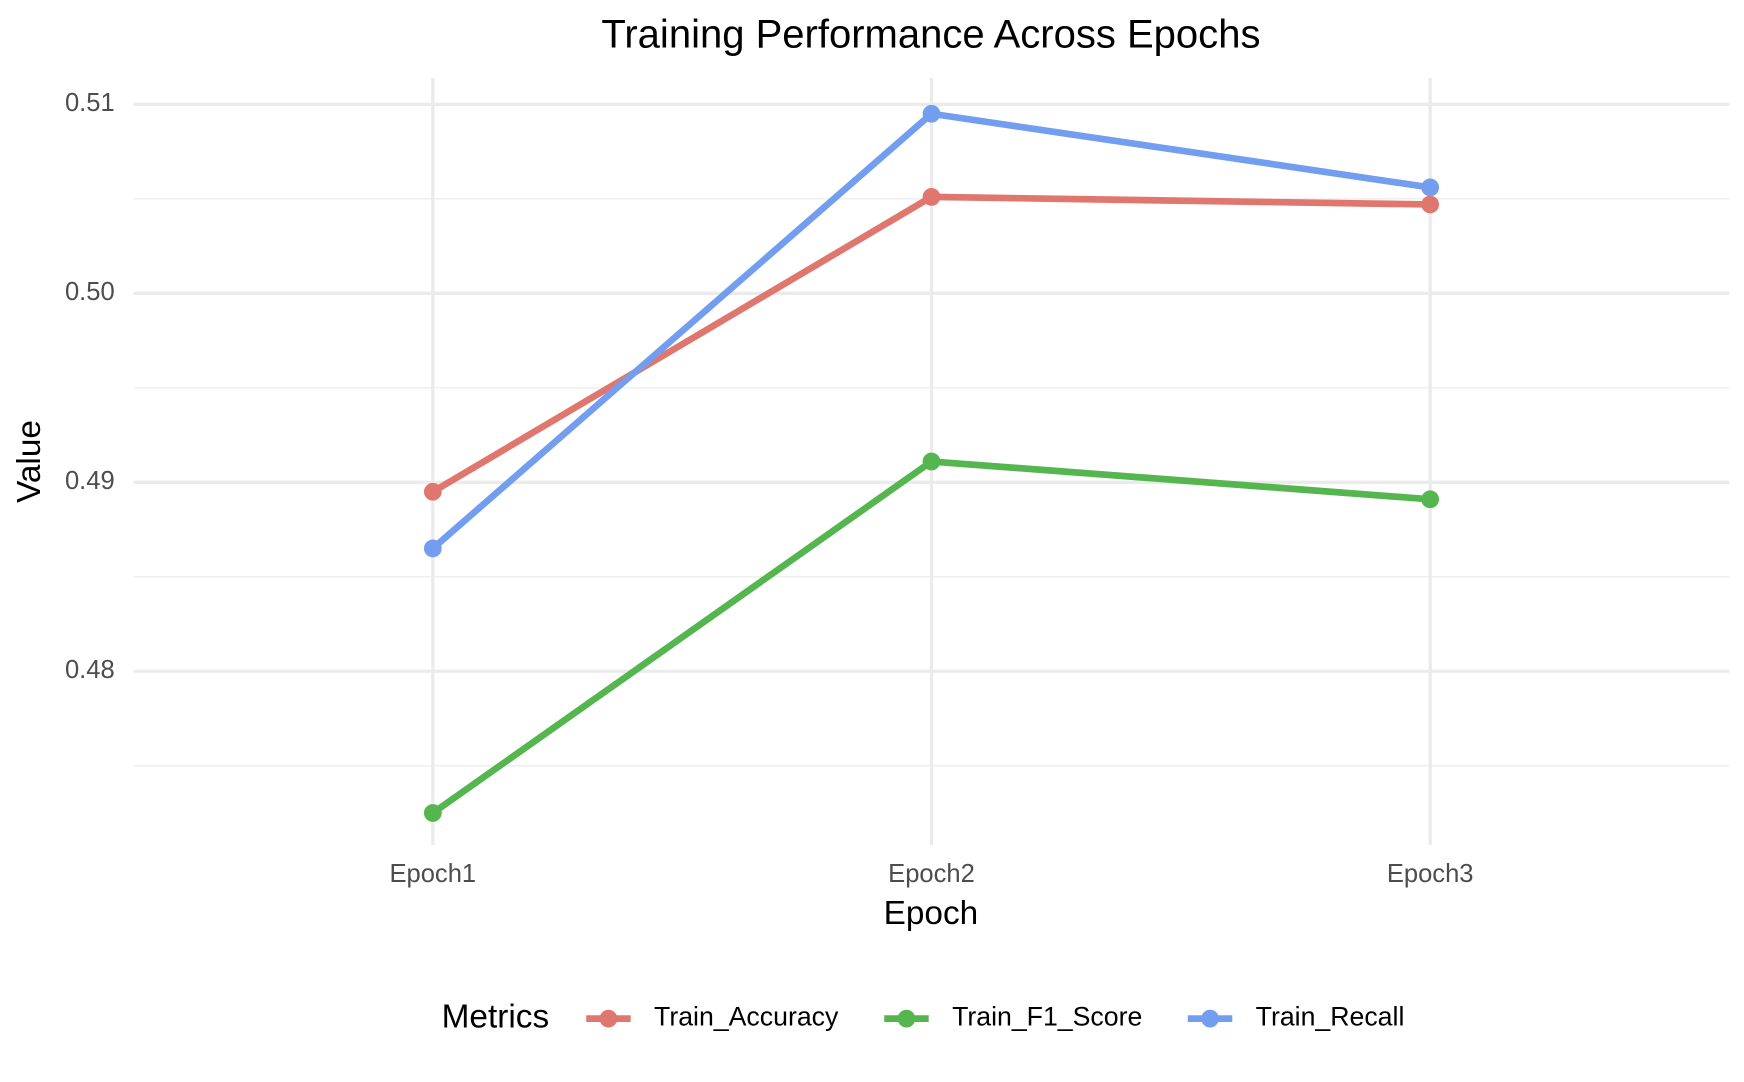 The image size is (1744, 1082). Describe the element at coordinates (746, 1017) in the screenshot. I see `legend-label: Train_Accuracy` at that location.